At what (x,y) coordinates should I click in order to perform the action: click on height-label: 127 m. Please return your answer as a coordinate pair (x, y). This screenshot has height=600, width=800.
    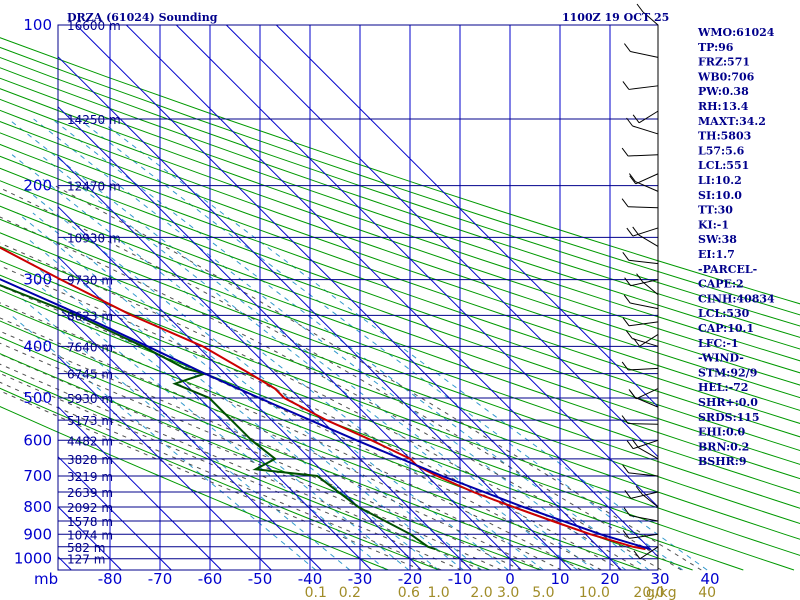
    Looking at the image, I should click on (86, 560).